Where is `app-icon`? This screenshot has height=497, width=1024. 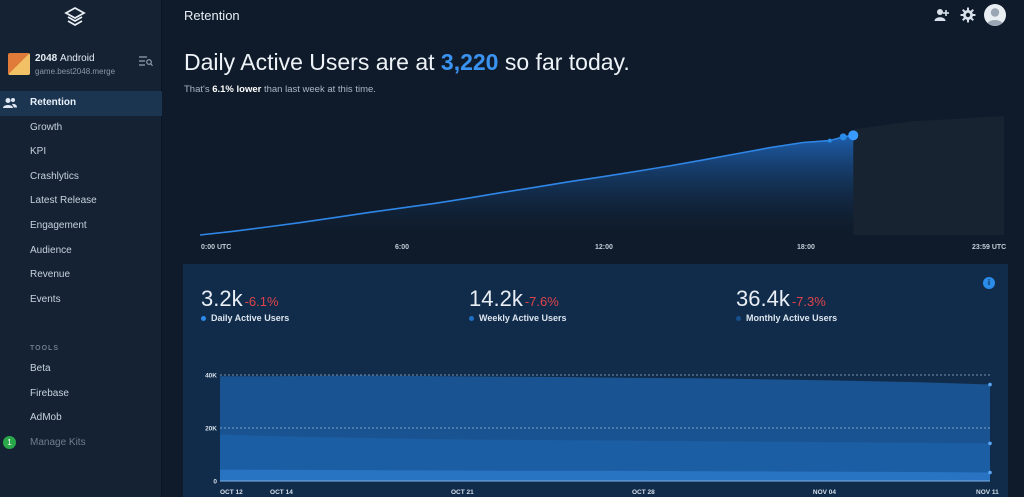
app-icon is located at coordinates (19, 64).